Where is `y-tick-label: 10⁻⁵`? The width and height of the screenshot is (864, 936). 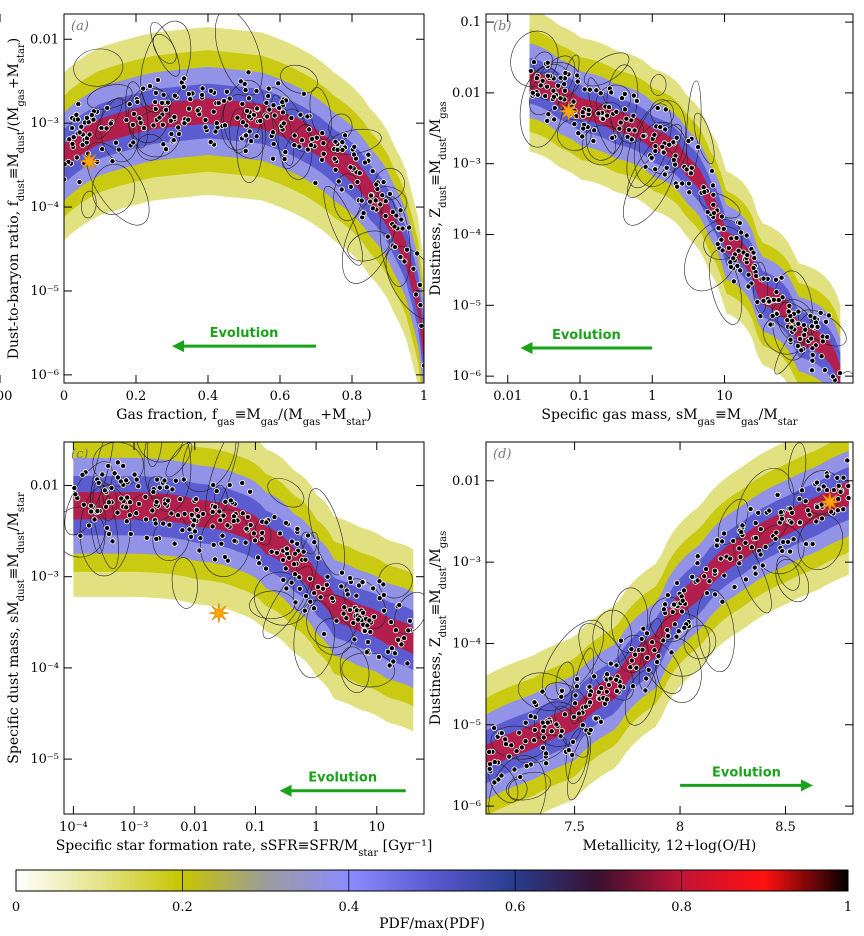
y-tick-label: 10⁻⁵ is located at coordinates (466, 725).